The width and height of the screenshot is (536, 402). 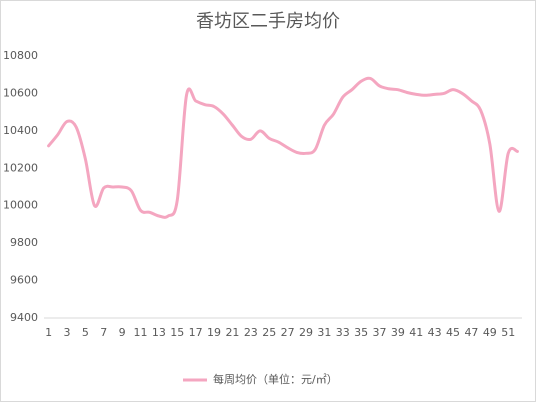 What do you see at coordinates (214, 332) in the screenshot?
I see `x-tick-label: 19` at bounding box center [214, 332].